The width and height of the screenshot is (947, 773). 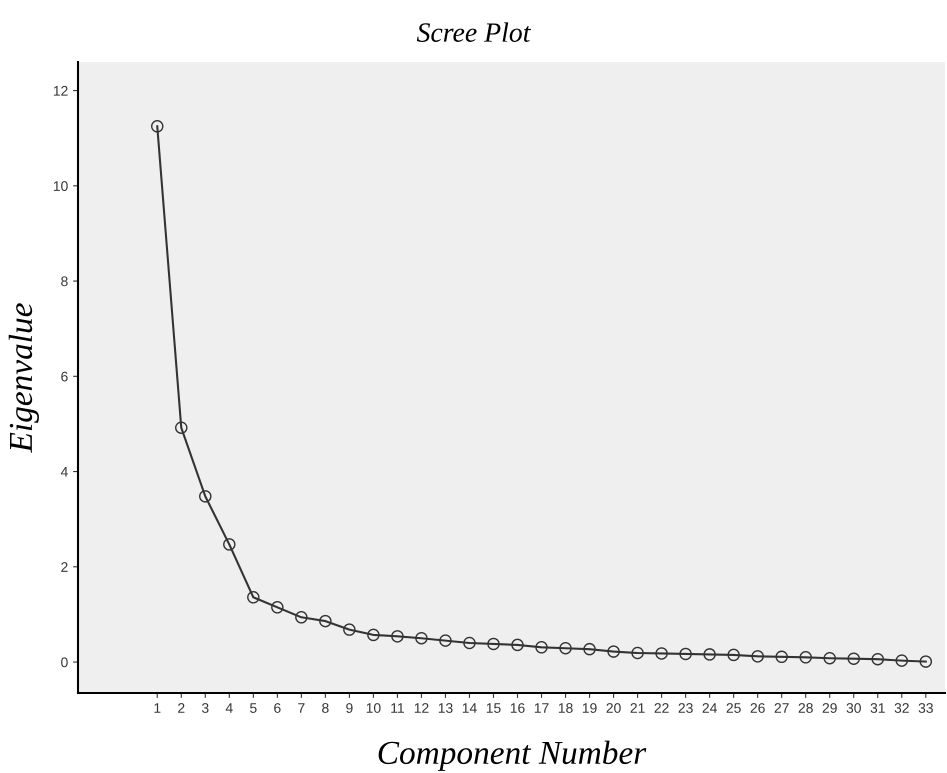 What do you see at coordinates (757, 708) in the screenshot?
I see `x-tick-label: 26` at bounding box center [757, 708].